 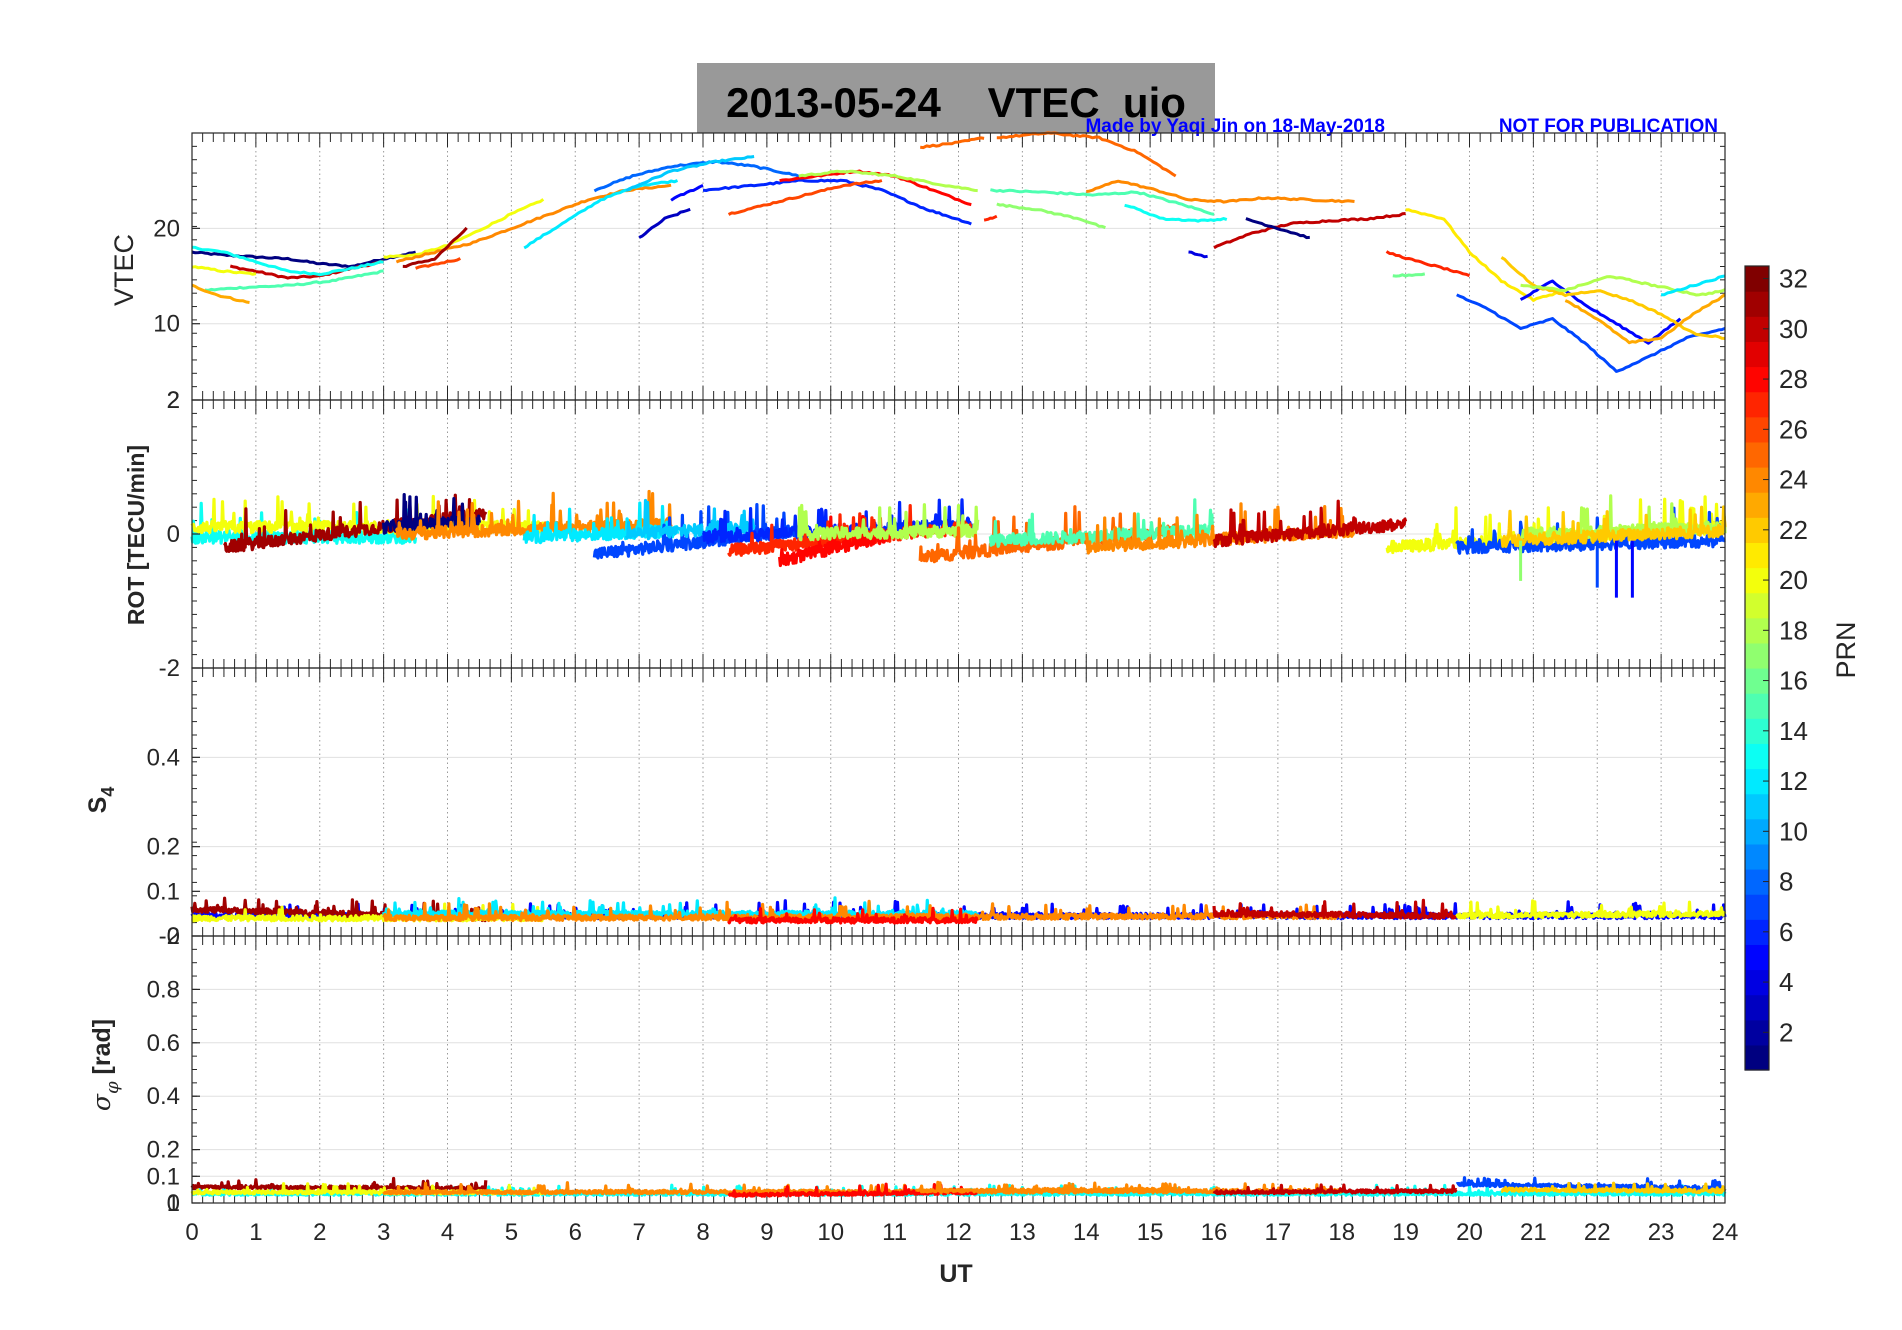 I want to click on ut-xtick-label: 23, so click(x=1661, y=1232).